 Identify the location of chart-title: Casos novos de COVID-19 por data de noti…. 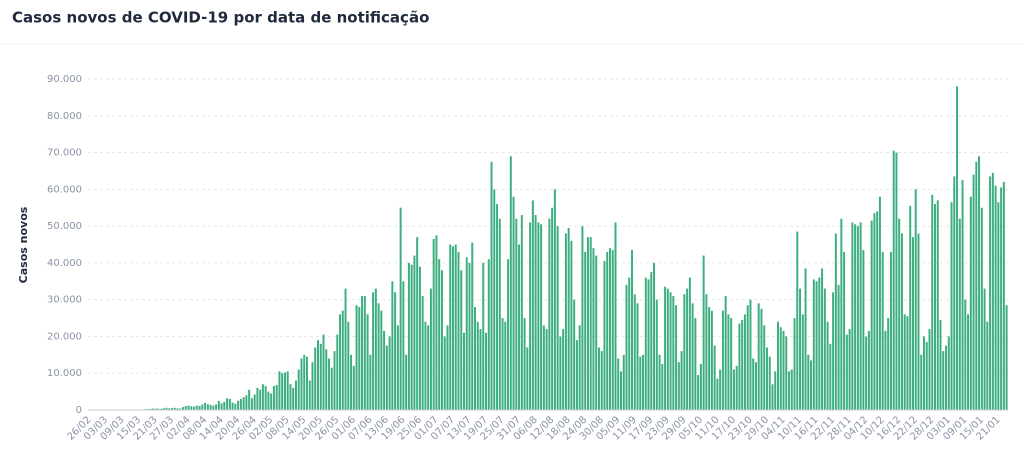
(220, 18).